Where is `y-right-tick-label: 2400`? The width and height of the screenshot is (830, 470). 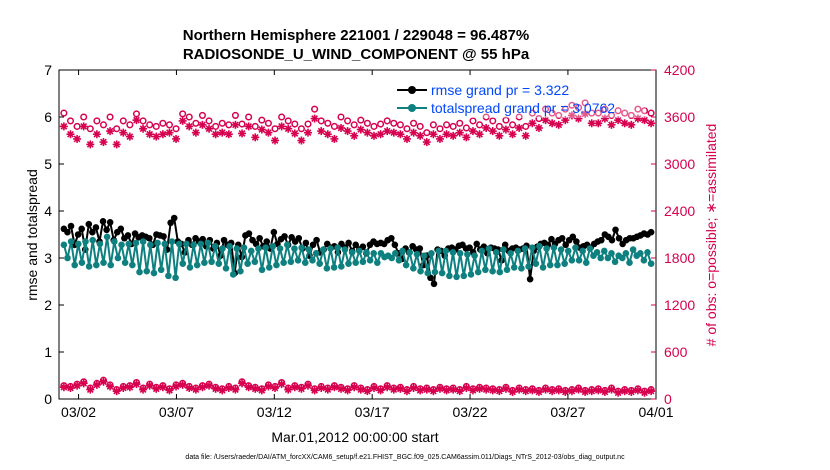 y-right-tick-label: 2400 is located at coordinates (679, 211).